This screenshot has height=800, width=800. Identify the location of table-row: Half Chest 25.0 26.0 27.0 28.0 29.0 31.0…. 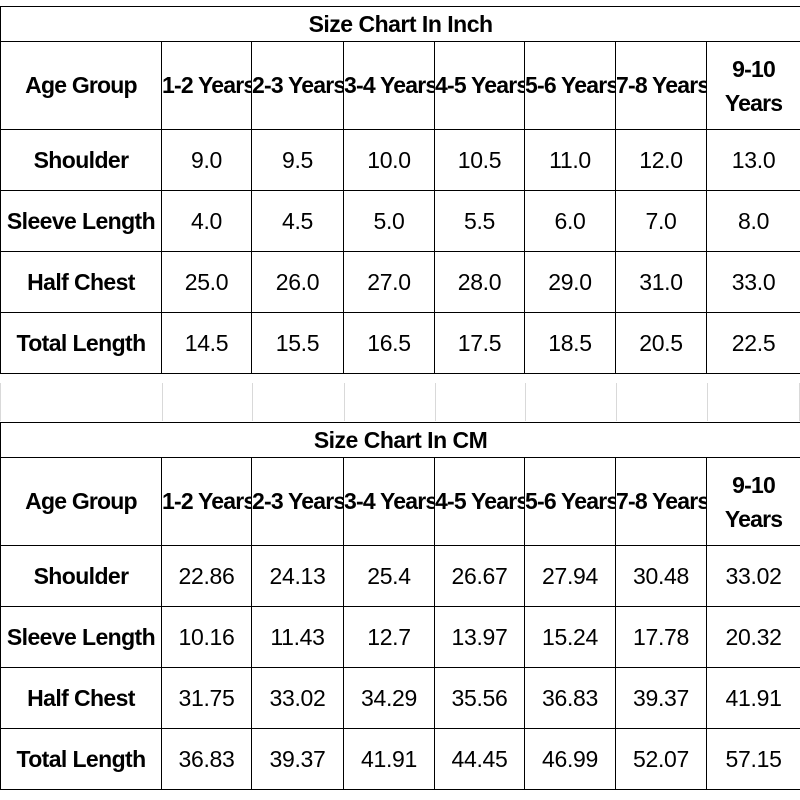
(400, 282).